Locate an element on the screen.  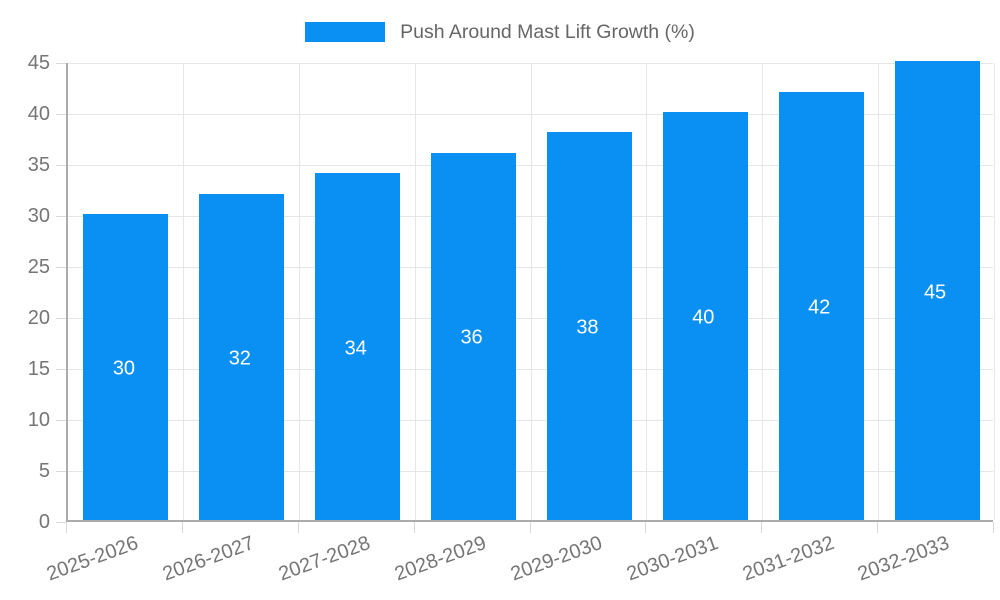
bar-value-label: 45 is located at coordinates (935, 292).